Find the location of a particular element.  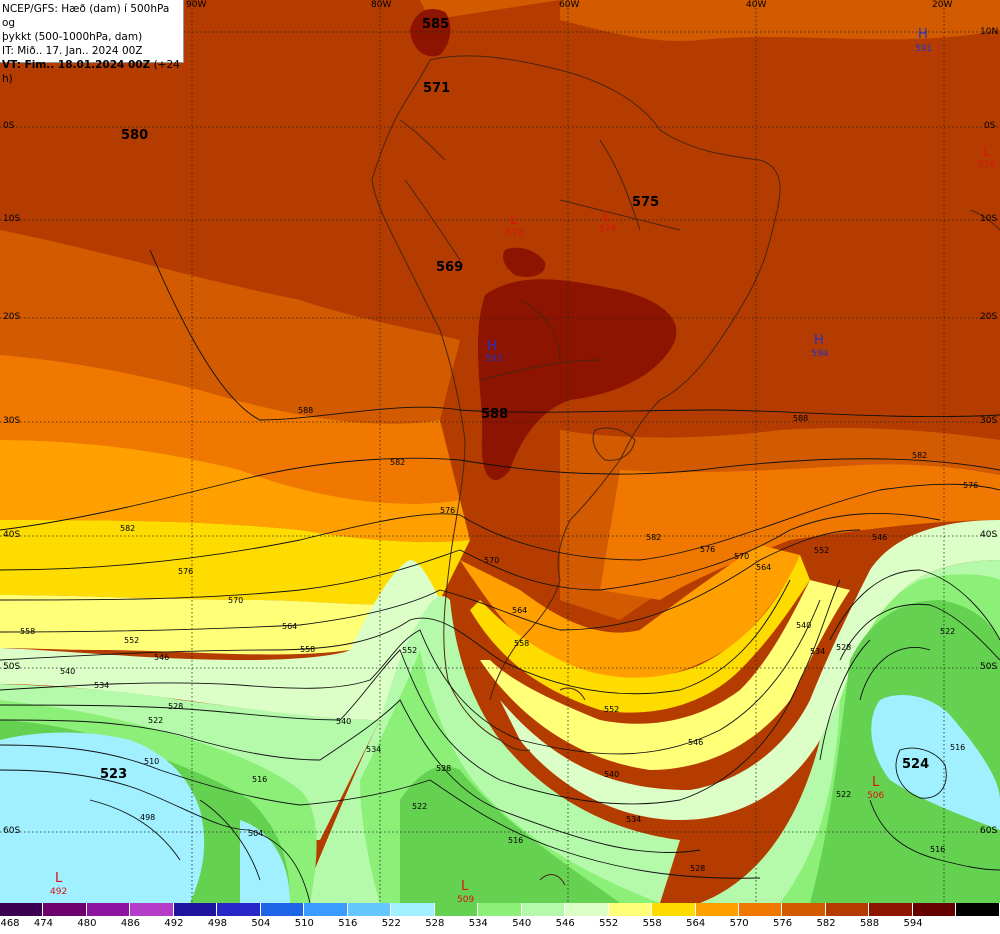

legend-value-label: 498 is located at coordinates (217, 923).